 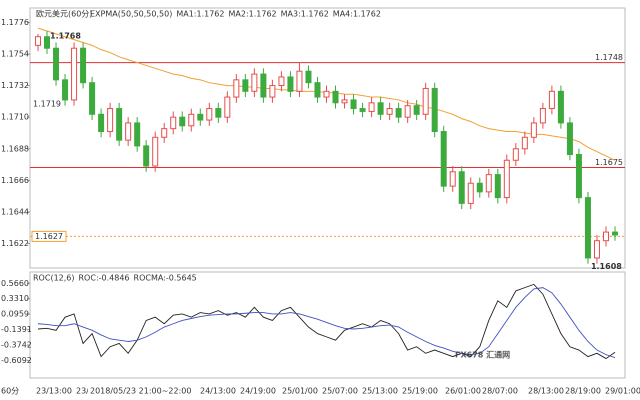 I want to click on x-tick-label: 26/01:00, so click(x=463, y=391).